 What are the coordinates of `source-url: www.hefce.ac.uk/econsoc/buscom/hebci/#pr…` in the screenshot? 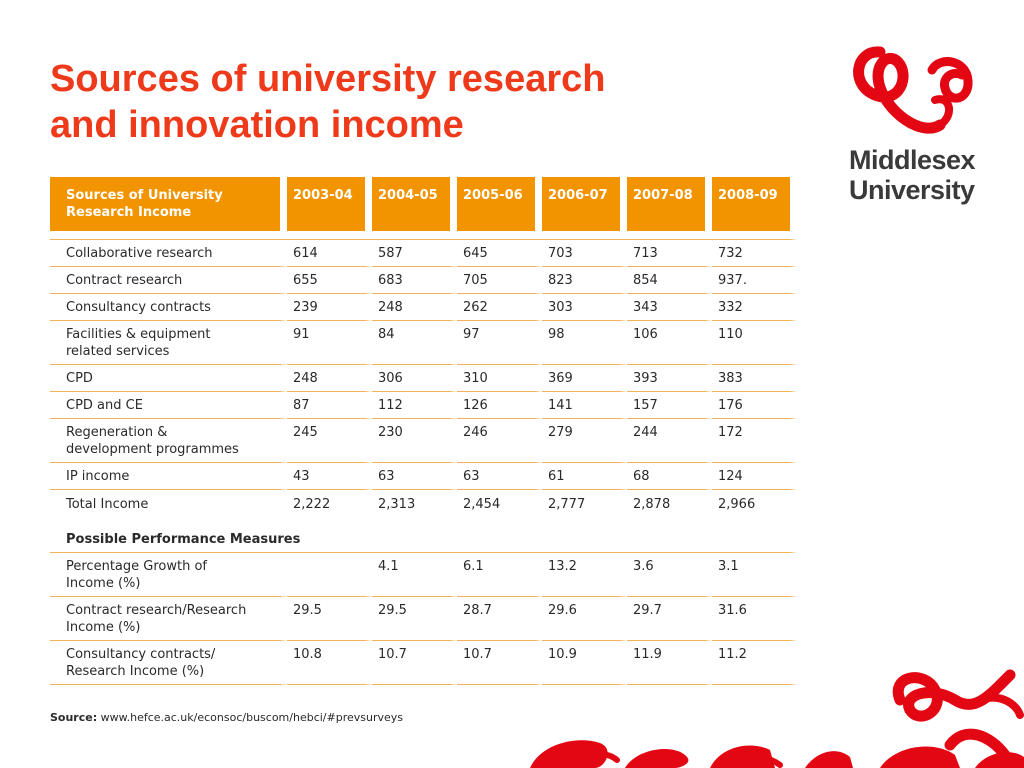 It's located at (250, 717).